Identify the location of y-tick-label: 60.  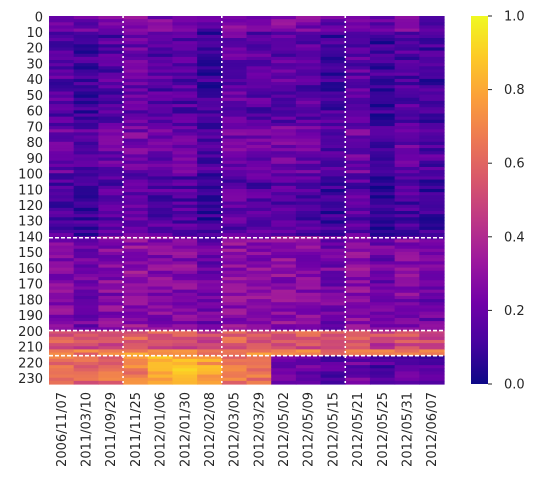
(34, 112).